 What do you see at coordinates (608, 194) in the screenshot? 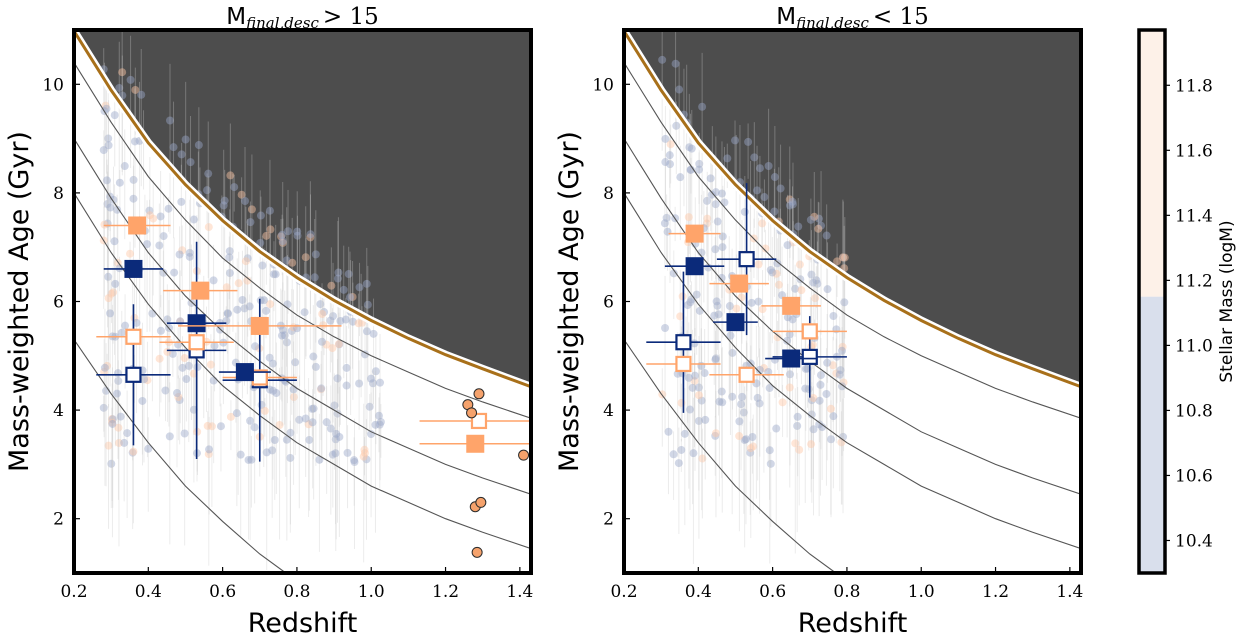
I see `y-tick-label: 8` at bounding box center [608, 194].